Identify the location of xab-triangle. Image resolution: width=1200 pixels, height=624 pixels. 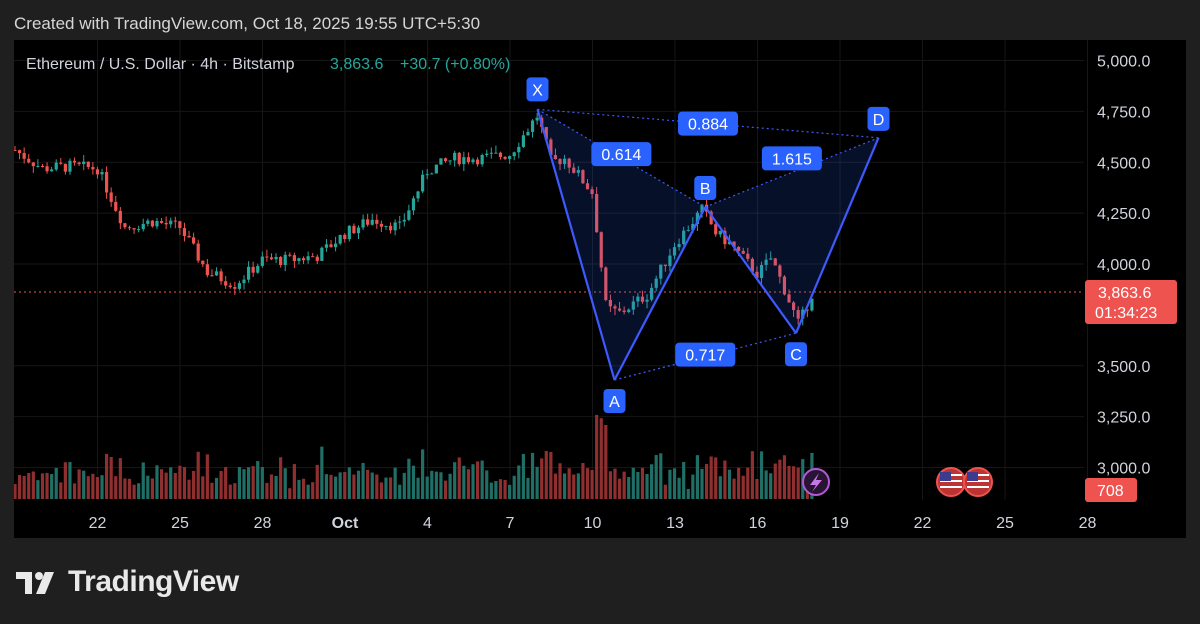
(621, 244).